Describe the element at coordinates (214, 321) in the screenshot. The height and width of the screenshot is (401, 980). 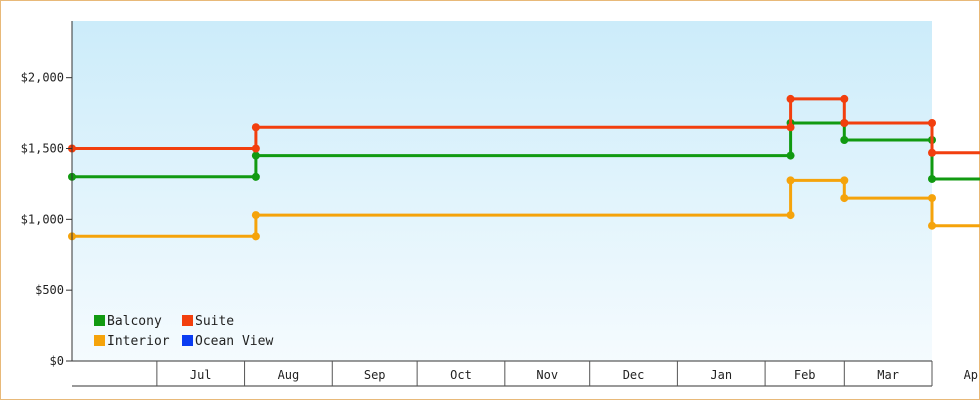
I see `legend-label: Suite` at that location.